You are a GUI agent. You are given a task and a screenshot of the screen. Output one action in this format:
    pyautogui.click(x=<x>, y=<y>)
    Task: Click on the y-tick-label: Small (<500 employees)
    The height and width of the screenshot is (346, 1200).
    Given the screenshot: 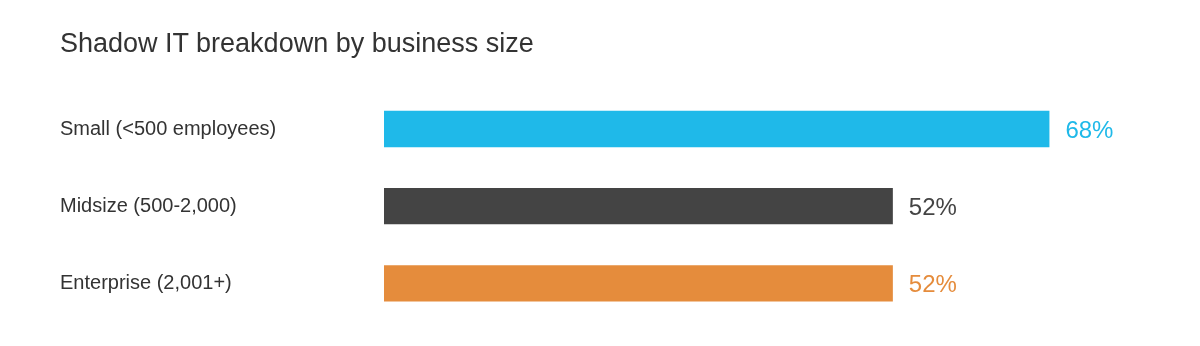 What is the action you would take?
    pyautogui.click(x=168, y=127)
    